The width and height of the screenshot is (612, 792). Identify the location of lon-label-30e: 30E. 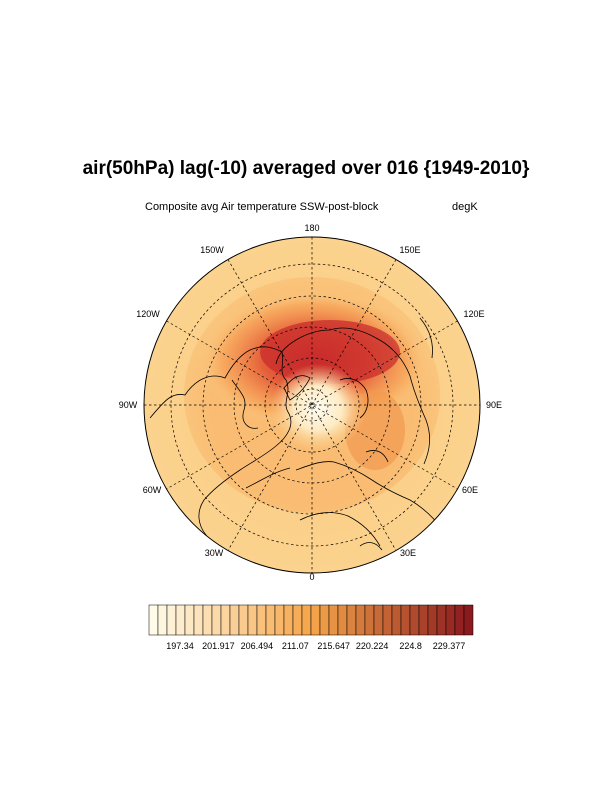
(408, 553).